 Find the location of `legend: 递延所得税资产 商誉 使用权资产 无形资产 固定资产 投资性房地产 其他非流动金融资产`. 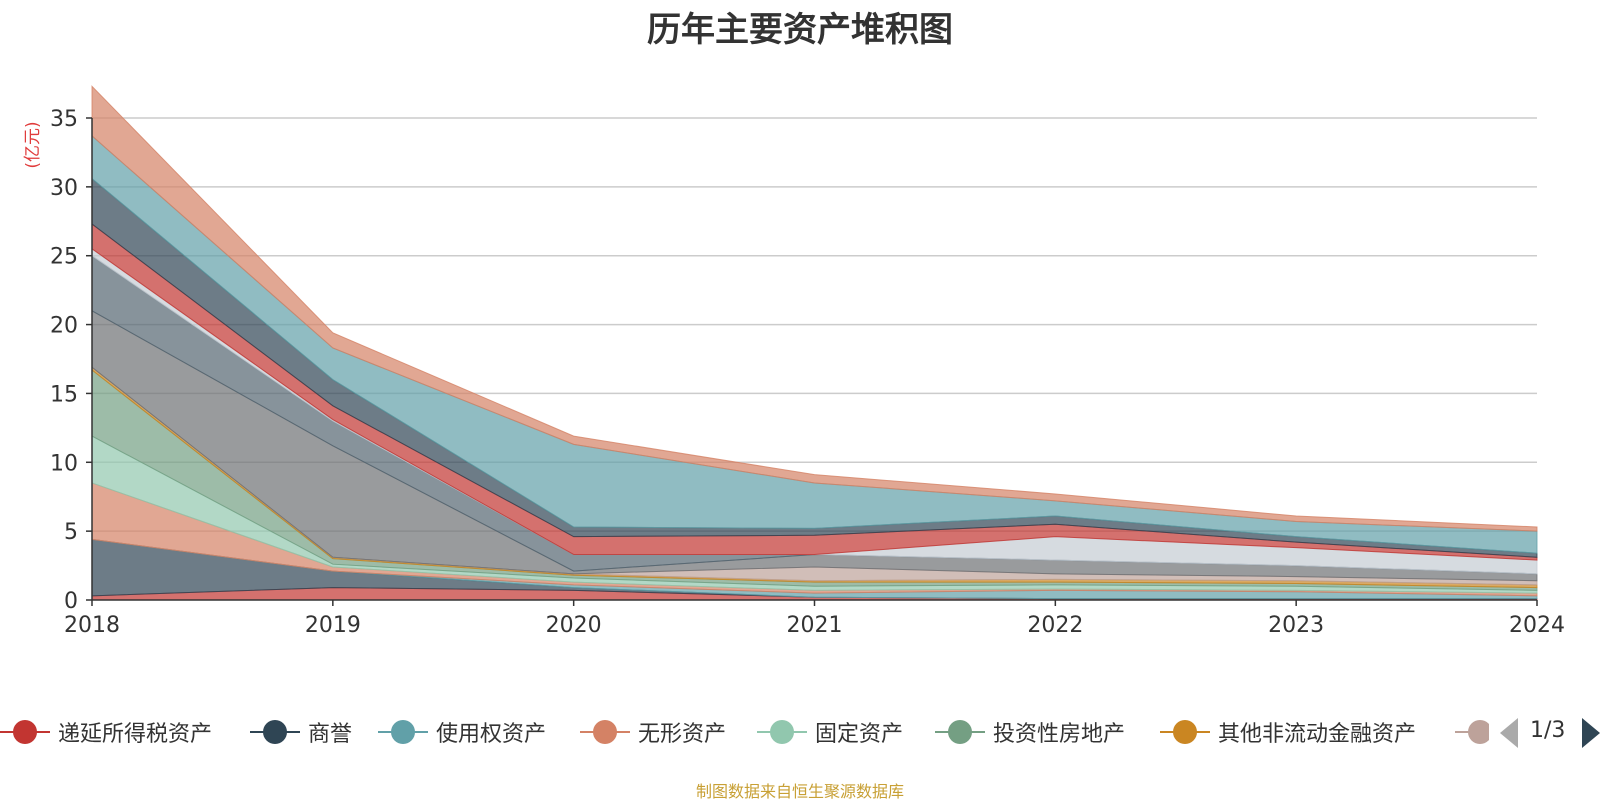

legend: 递延所得税资产 商誉 使用权资产 无形资产 固定资产 投资性房地产 其他非流动金融资产 is located at coordinates (800, 732).